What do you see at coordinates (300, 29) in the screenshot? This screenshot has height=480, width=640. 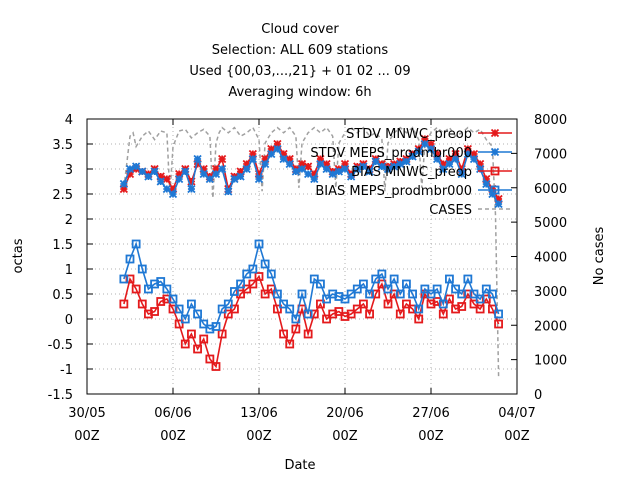 I see `title-line-1: Cloud cover` at bounding box center [300, 29].